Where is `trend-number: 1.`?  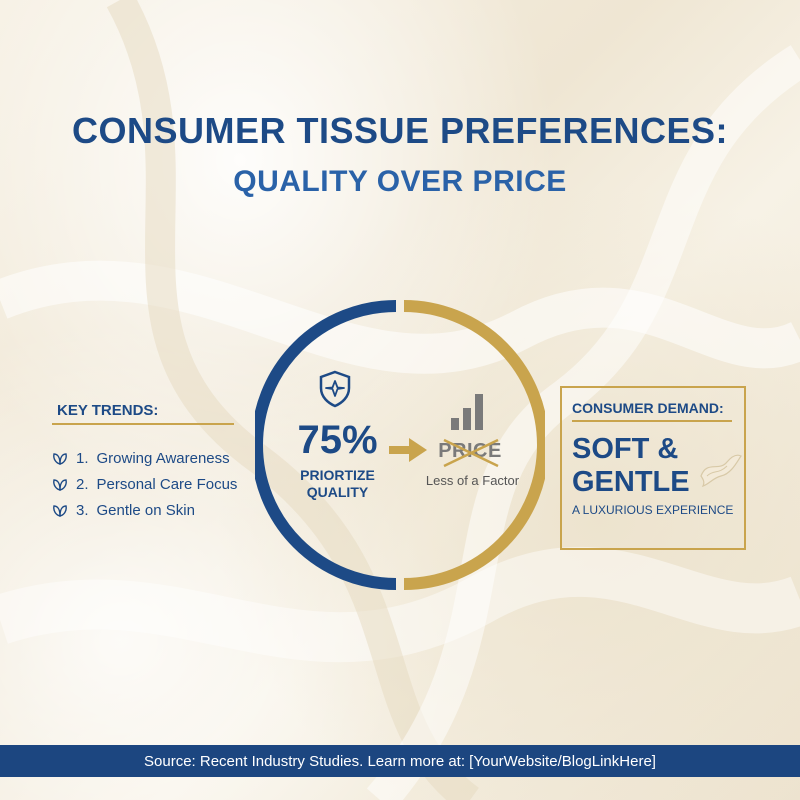
trend-number: 1. is located at coordinates (82, 458).